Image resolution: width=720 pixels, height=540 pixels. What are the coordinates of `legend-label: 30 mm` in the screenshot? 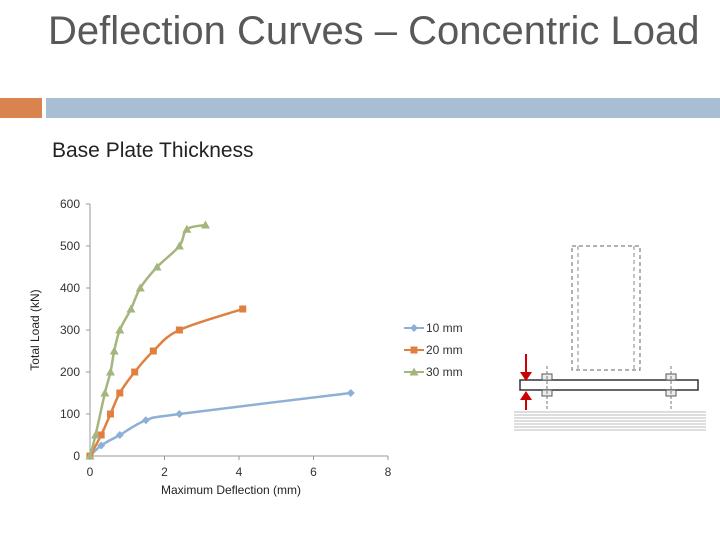 It's located at (444, 372).